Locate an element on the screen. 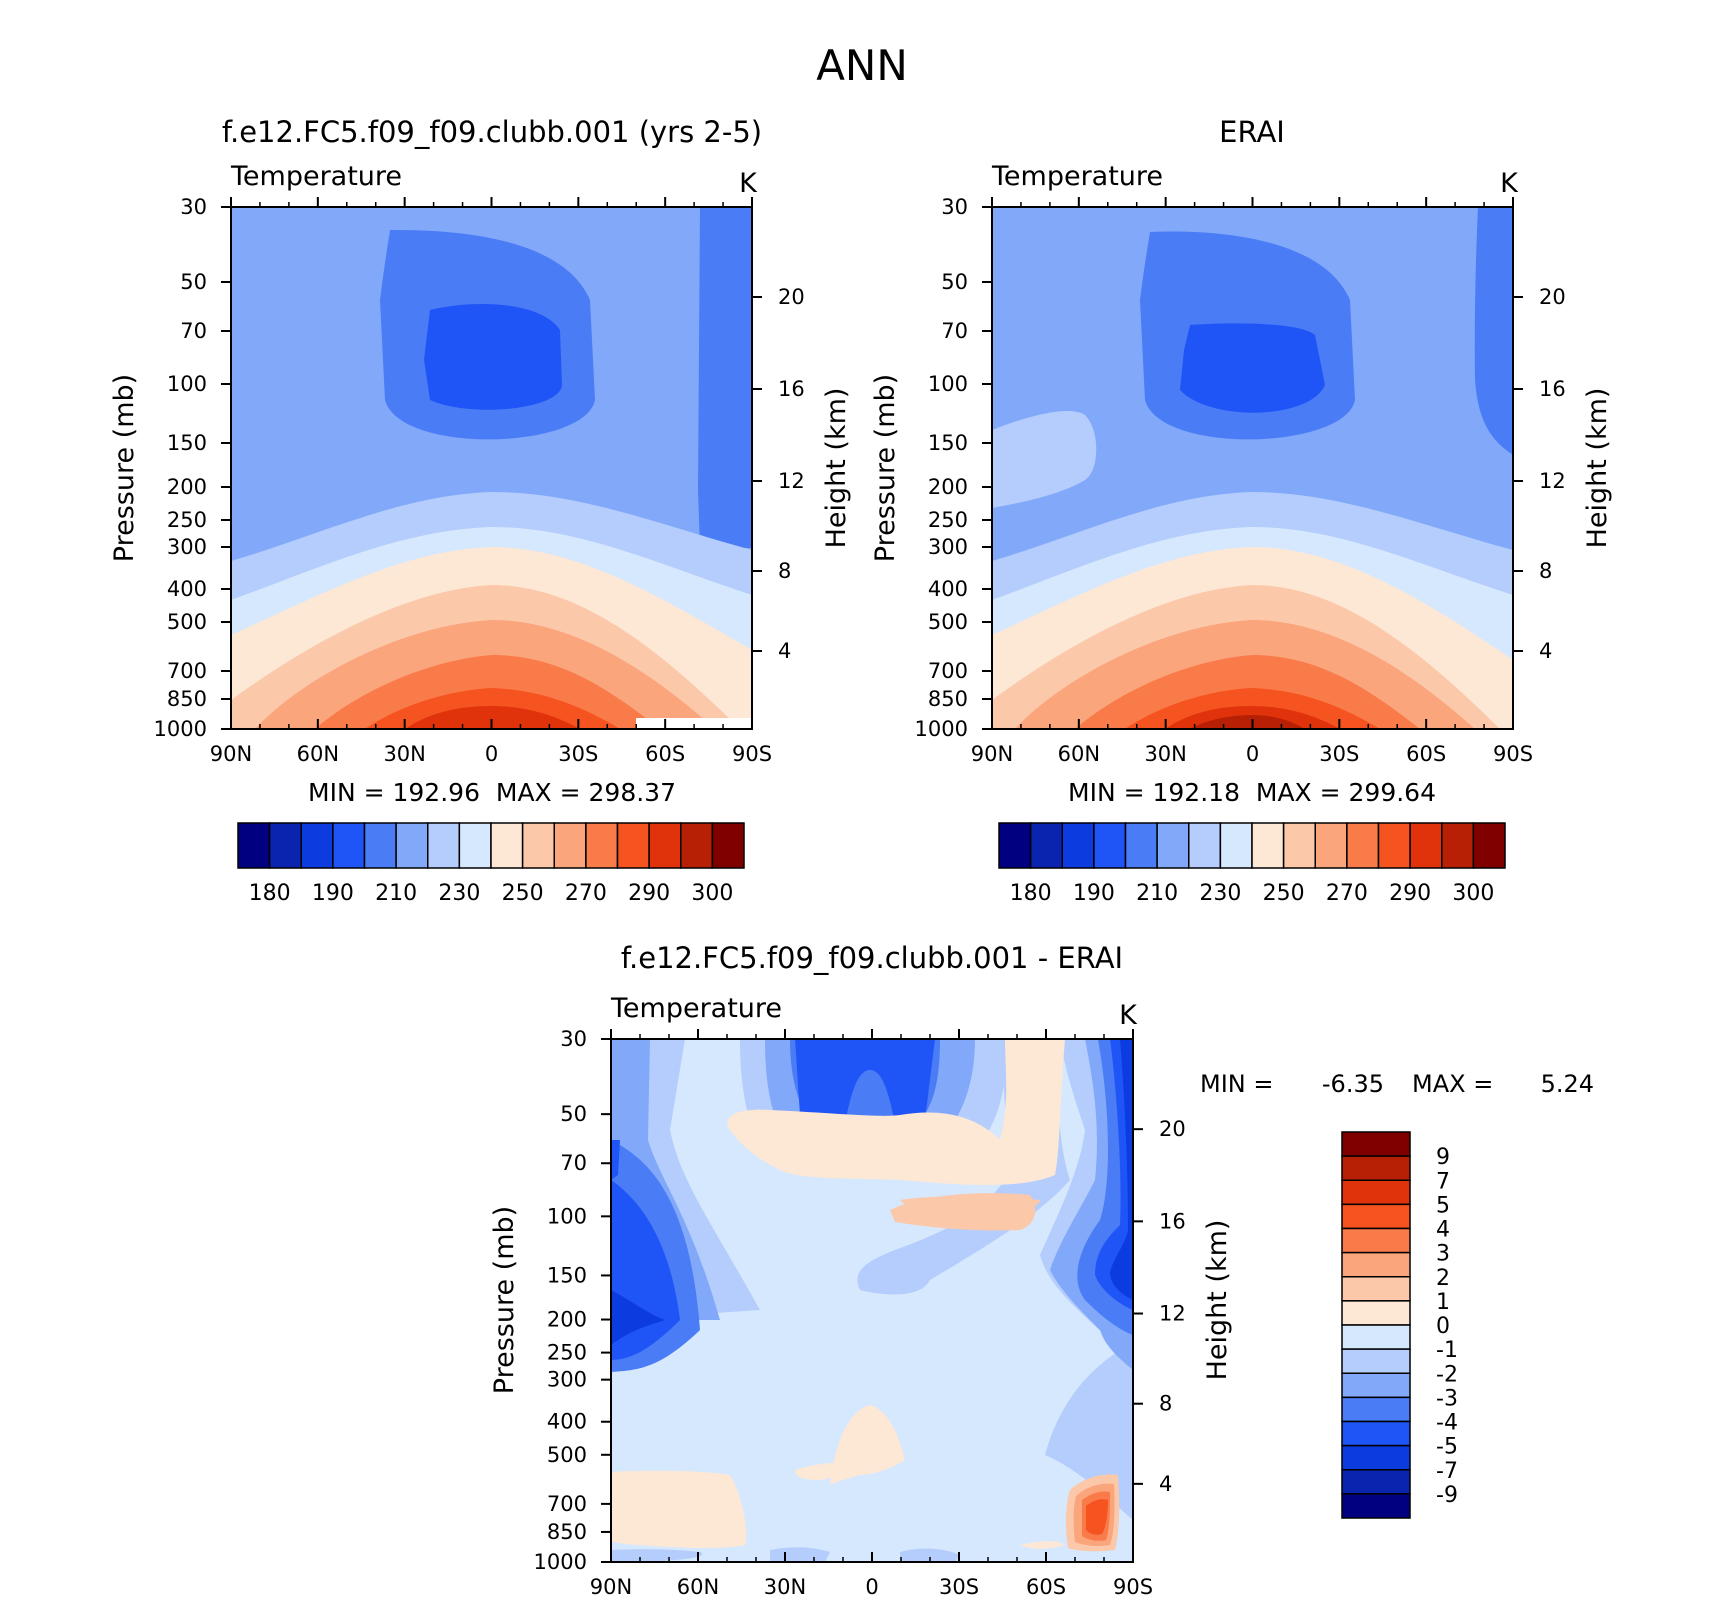 The width and height of the screenshot is (1710, 1600). colorbar-label: -5 is located at coordinates (1447, 1447).